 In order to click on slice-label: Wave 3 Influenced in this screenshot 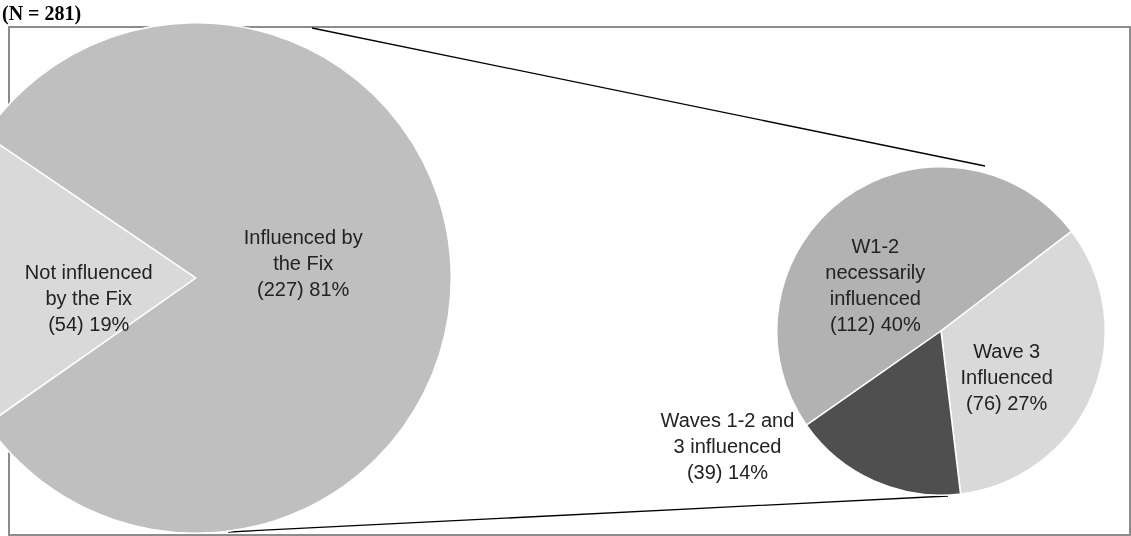, I will do `click(1006, 363)`.